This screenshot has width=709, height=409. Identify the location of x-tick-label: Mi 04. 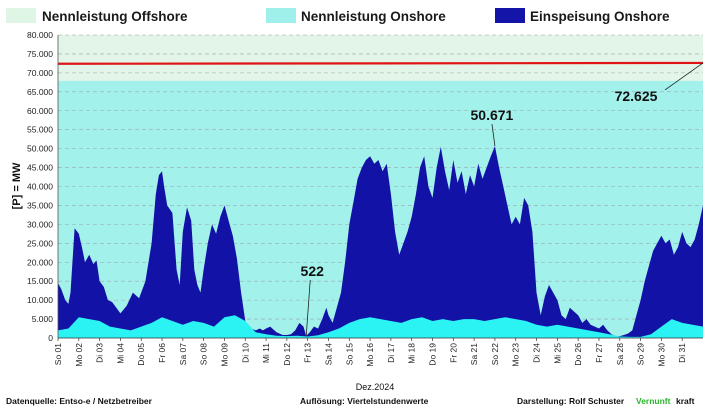
(120, 353).